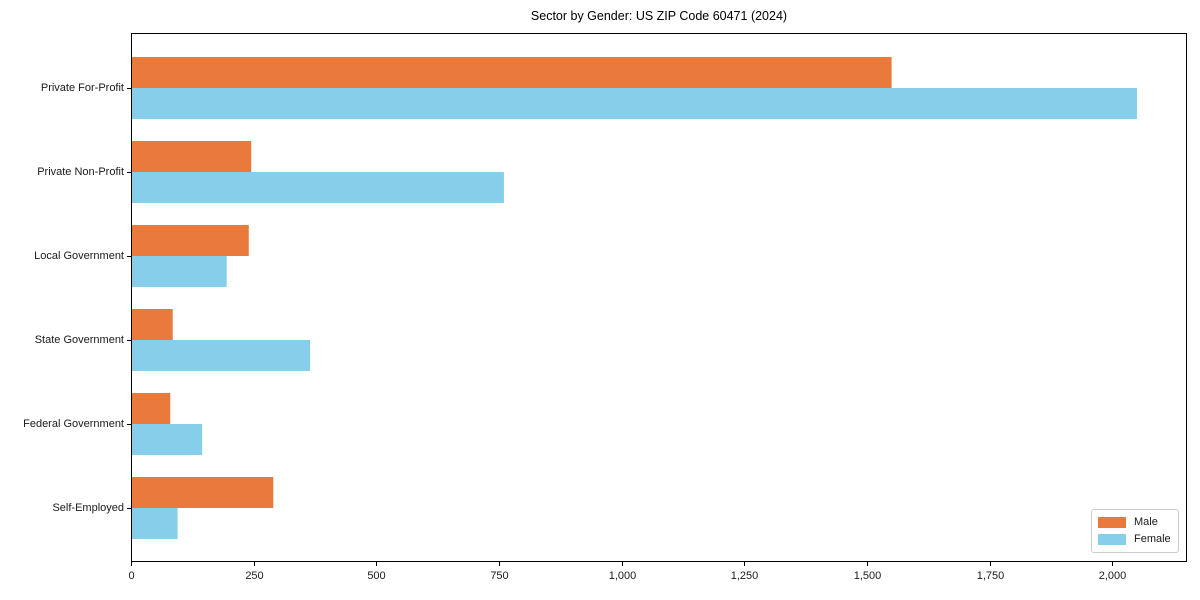 The width and height of the screenshot is (1200, 600). What do you see at coordinates (376, 576) in the screenshot?
I see `x-tick-label: 500` at bounding box center [376, 576].